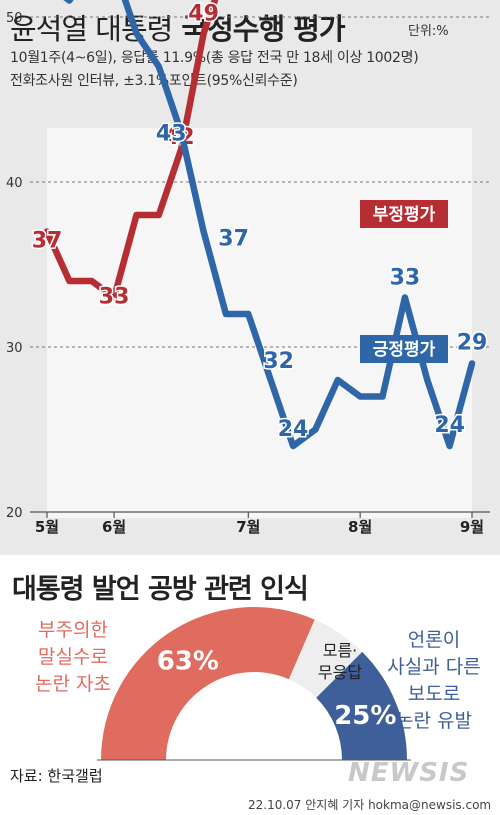  What do you see at coordinates (428, 31) in the screenshot?
I see `unit-label: 단위:%` at bounding box center [428, 31].